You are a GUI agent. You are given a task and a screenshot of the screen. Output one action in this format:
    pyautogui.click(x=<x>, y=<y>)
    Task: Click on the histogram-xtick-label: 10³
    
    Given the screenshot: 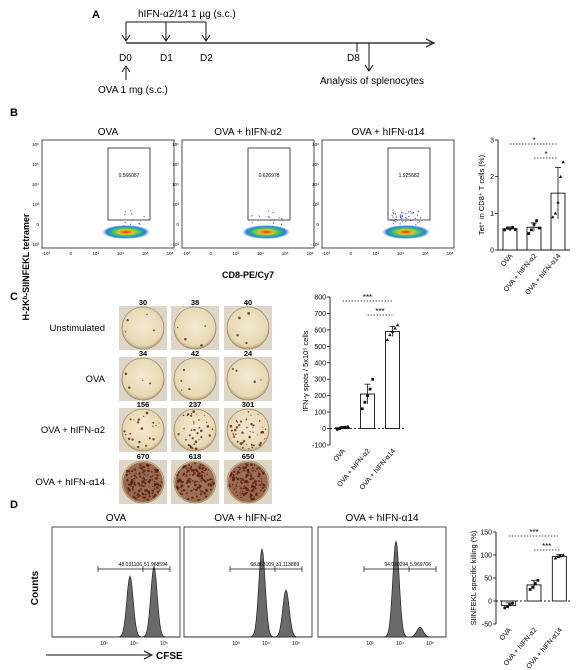 What is the action you would take?
    pyautogui.click(x=236, y=644)
    